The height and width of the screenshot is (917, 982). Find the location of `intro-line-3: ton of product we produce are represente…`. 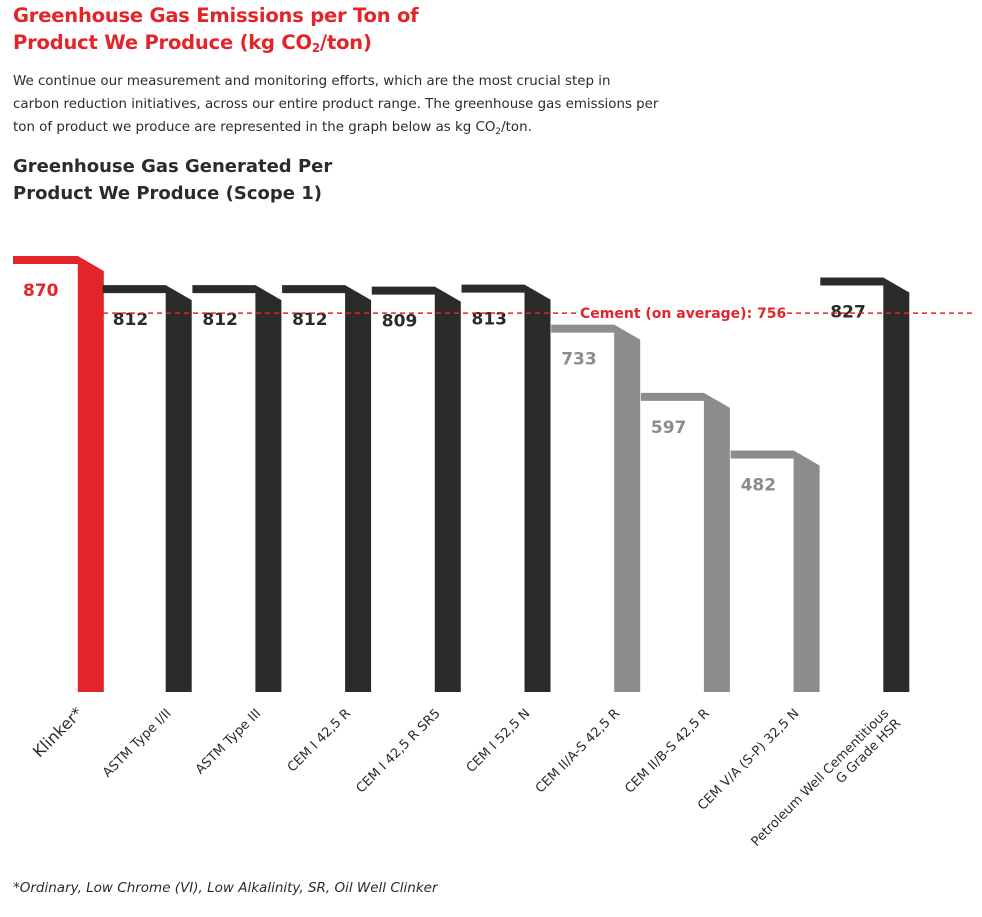

intro-line-3: ton of product we produce are represente… is located at coordinates (353, 127).